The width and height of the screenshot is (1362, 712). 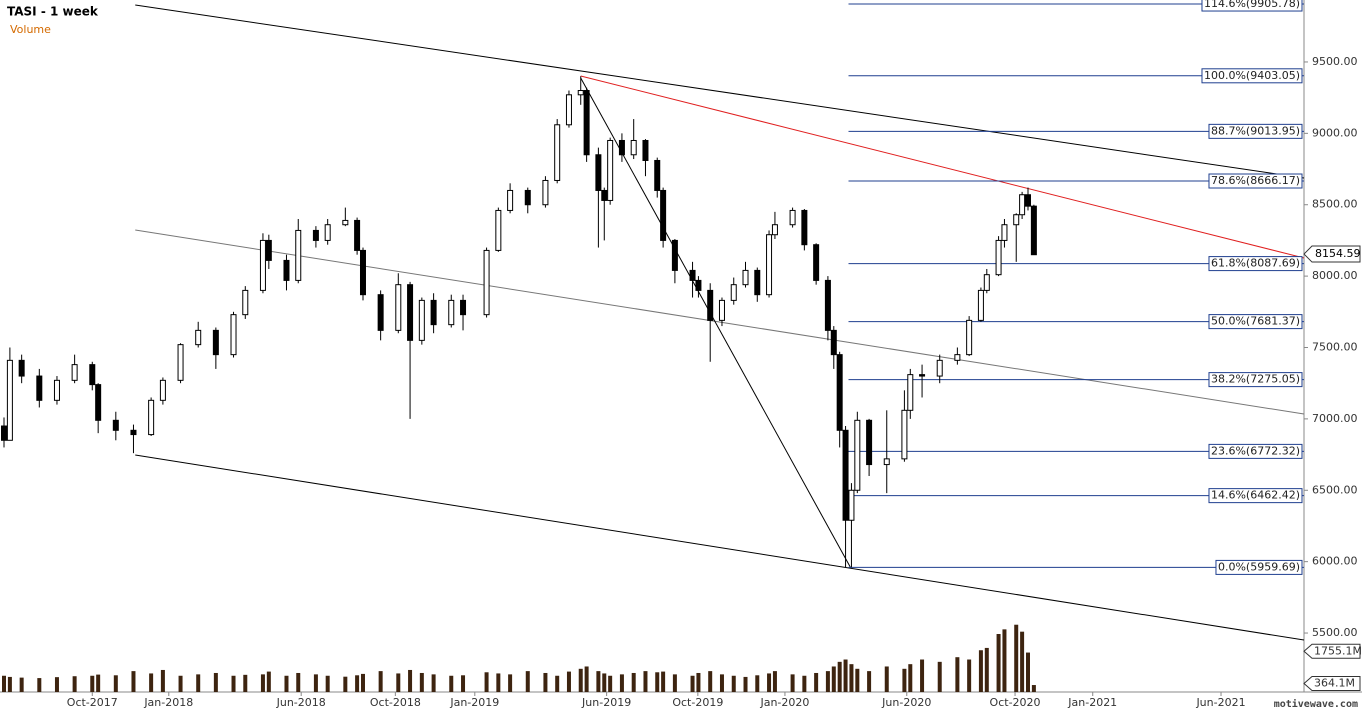 What do you see at coordinates (92, 702) in the screenshot?
I see `x-tick-label: Oct-2017` at bounding box center [92, 702].